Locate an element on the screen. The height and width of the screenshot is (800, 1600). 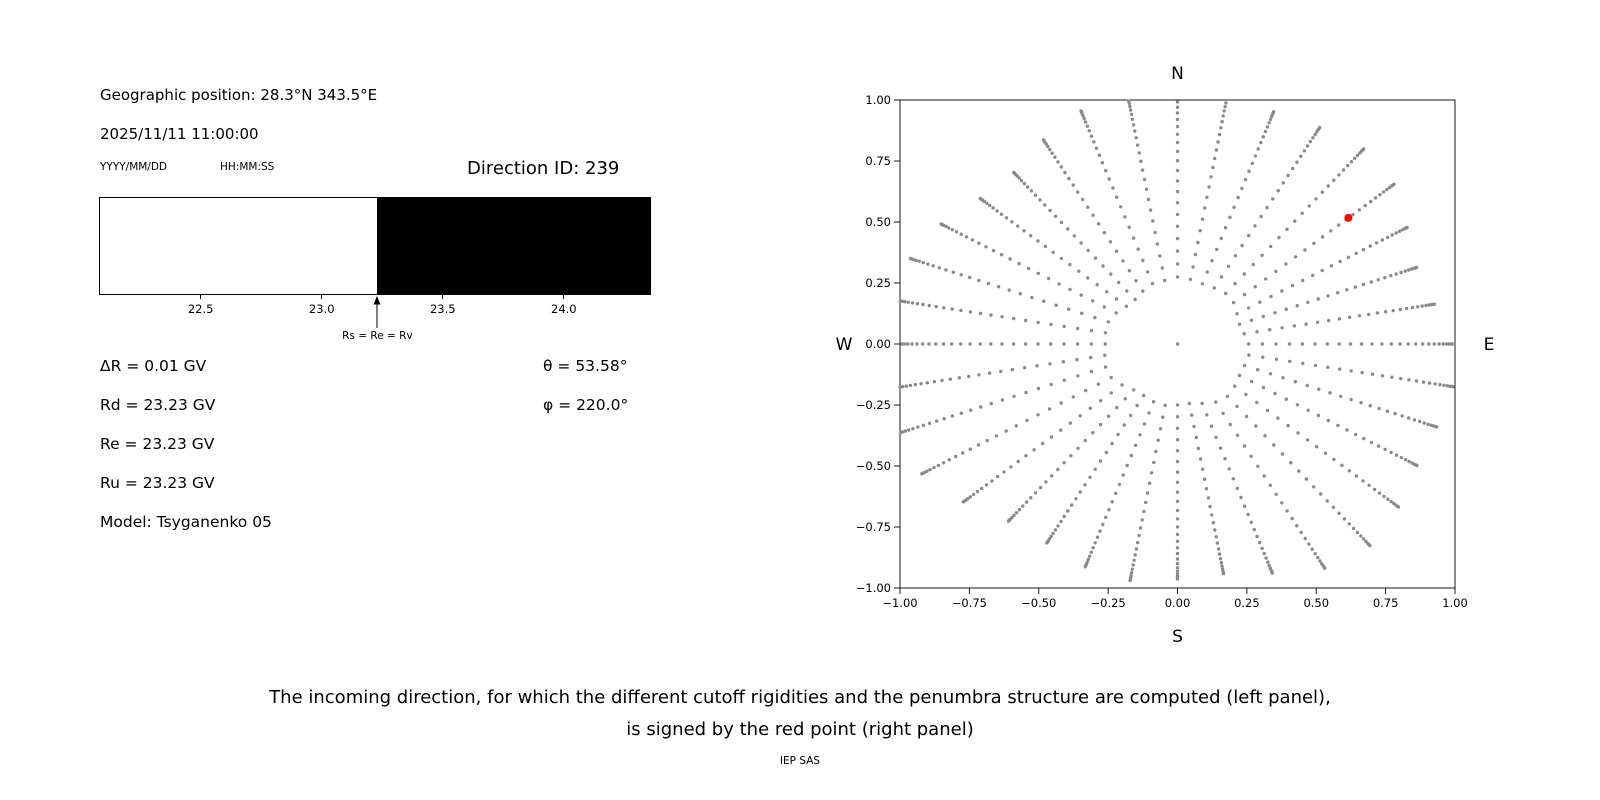
x-tick-label: 1.00 is located at coordinates (1455, 603).